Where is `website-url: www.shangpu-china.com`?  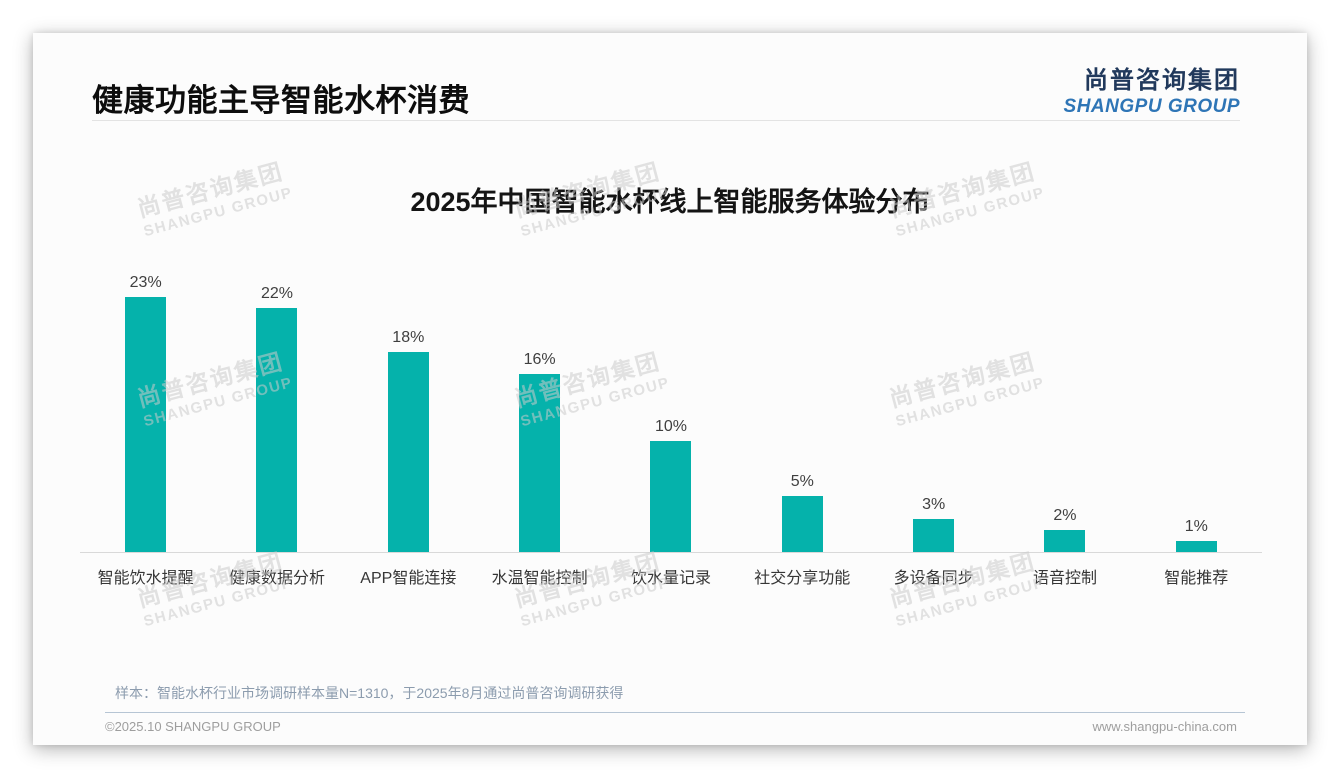
website-url: www.shangpu-china.com is located at coordinates (1164, 726).